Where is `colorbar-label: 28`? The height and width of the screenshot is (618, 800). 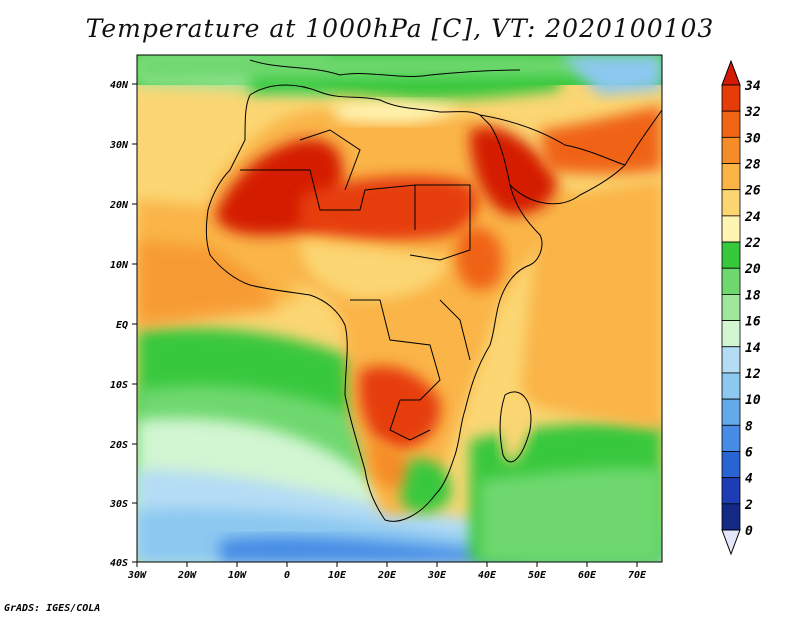 colorbar-label: 28 is located at coordinates (752, 165).